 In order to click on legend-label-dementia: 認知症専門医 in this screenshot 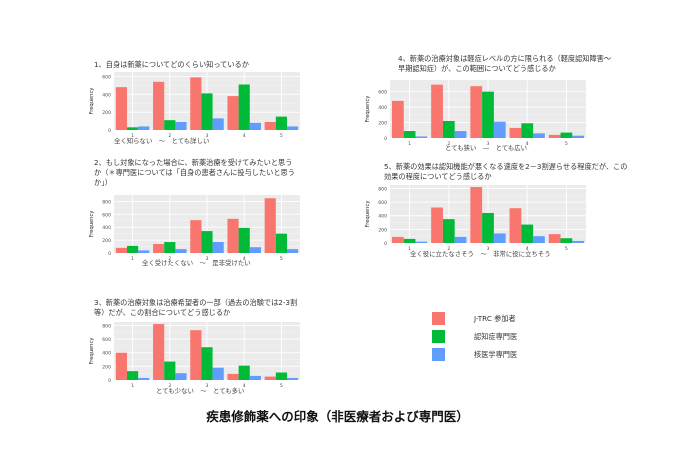, I will do `click(496, 336)`.